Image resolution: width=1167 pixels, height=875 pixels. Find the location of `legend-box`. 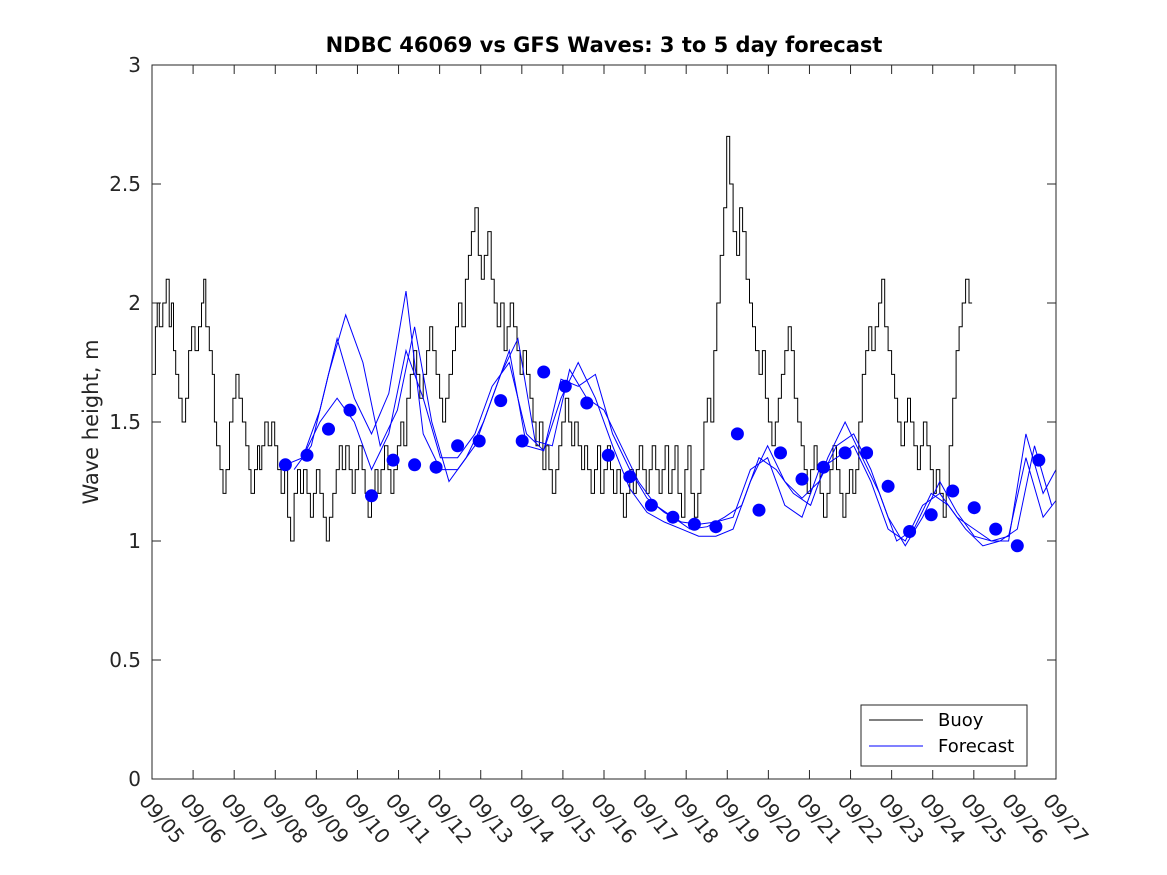

legend-box is located at coordinates (944, 735).